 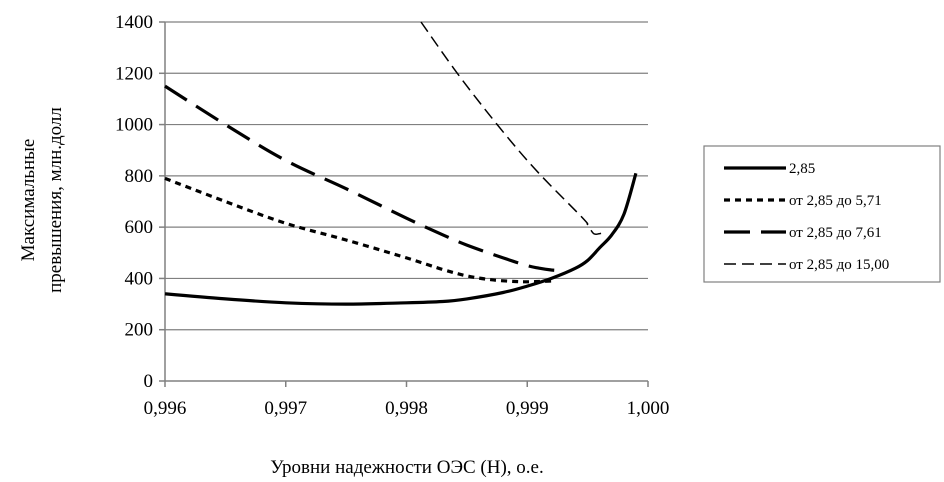 I want to click on x-tick-label-0: 0,996, so click(x=165, y=408).